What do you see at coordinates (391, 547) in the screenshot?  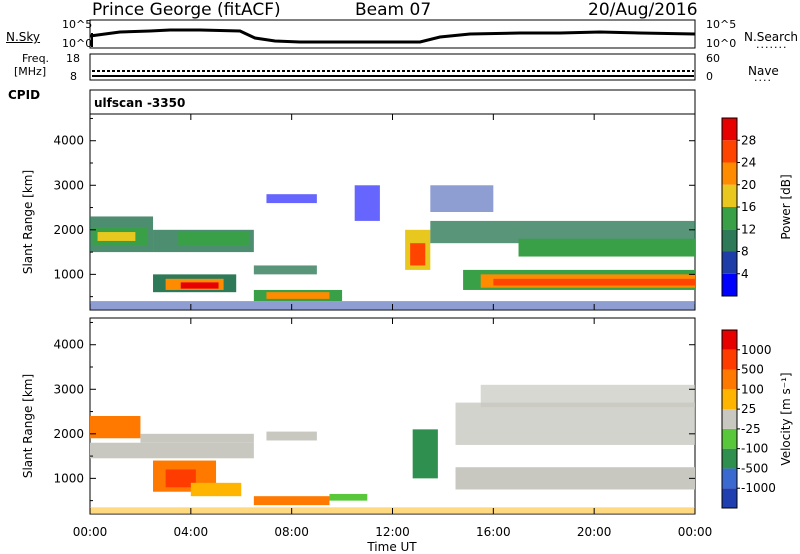 I see `xlabel: Time UT` at bounding box center [391, 547].